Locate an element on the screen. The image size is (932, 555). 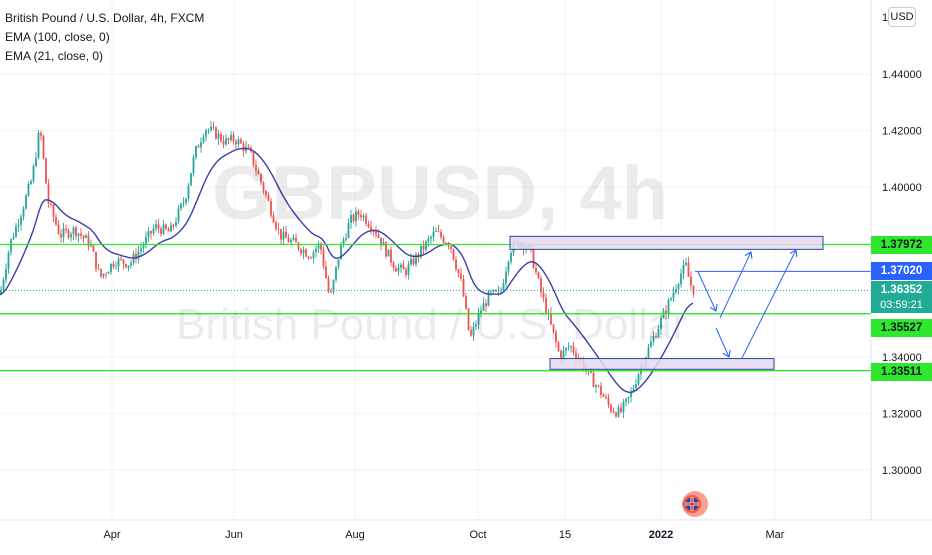
watermark-ticker: GBPUSD, 4h is located at coordinates (440, 193).